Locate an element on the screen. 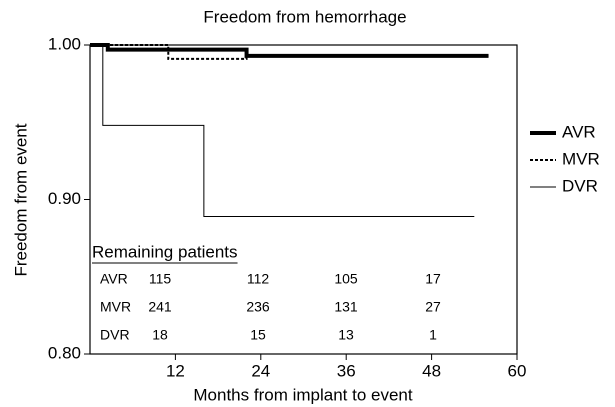 This screenshot has width=615, height=407. risk-count: 13 is located at coordinates (346, 335).